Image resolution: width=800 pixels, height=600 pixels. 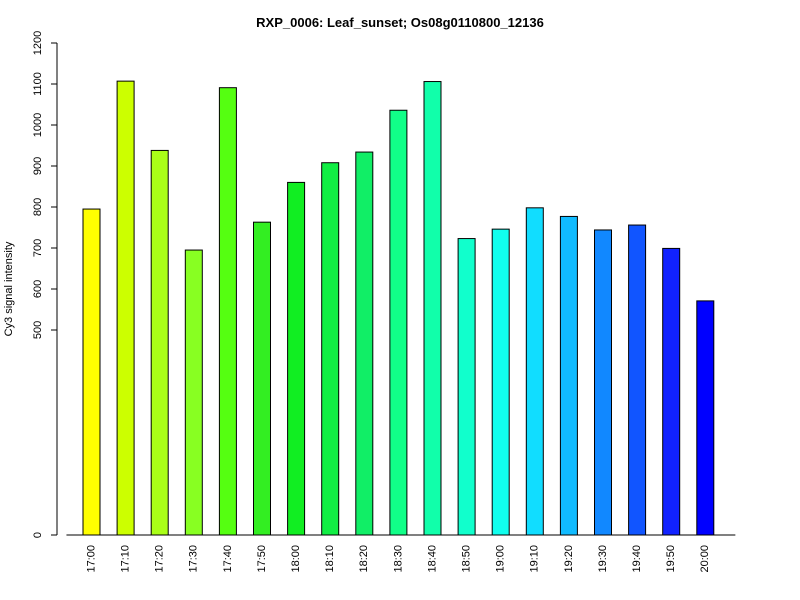 What do you see at coordinates (705, 559) in the screenshot?
I see `x-tick-label: 20:00` at bounding box center [705, 559].